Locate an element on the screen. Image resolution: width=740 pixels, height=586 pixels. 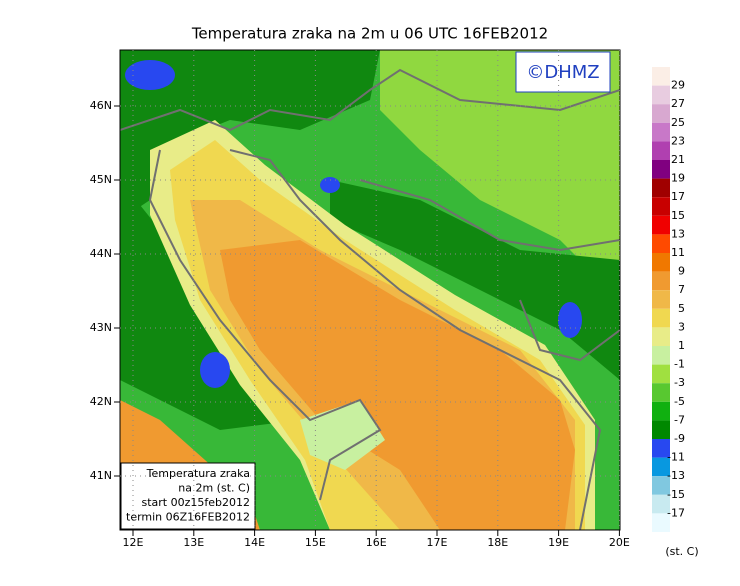
lon-label: 19E is located at coordinates (558, 542).